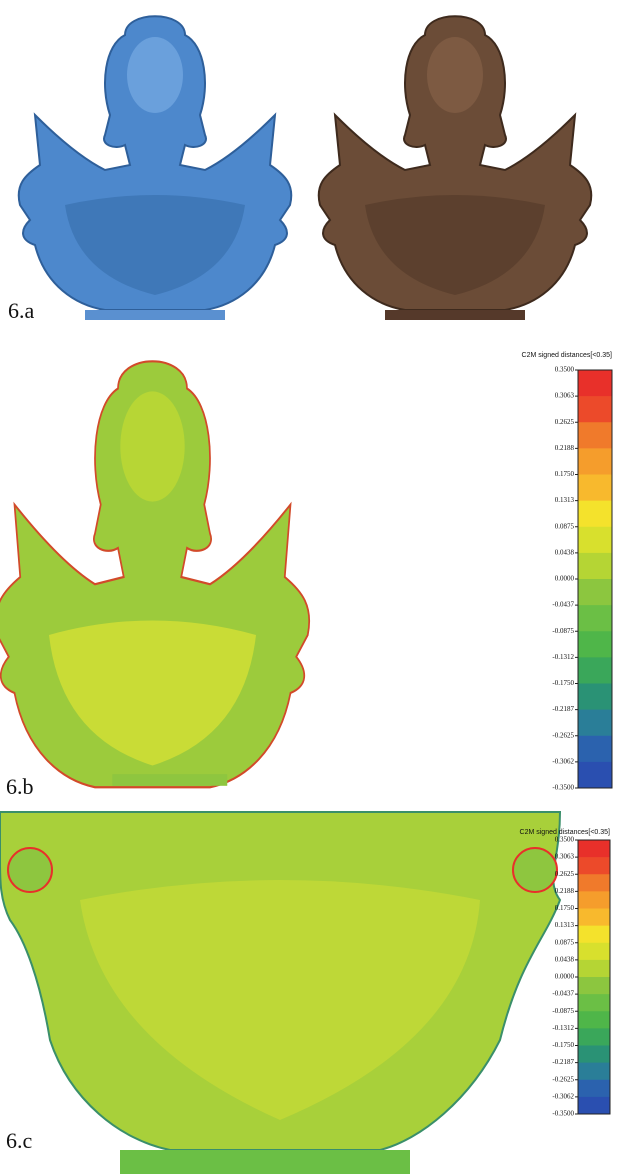 The width and height of the screenshot is (617, 1174). I want to click on scan-mesh, so click(155, 167).